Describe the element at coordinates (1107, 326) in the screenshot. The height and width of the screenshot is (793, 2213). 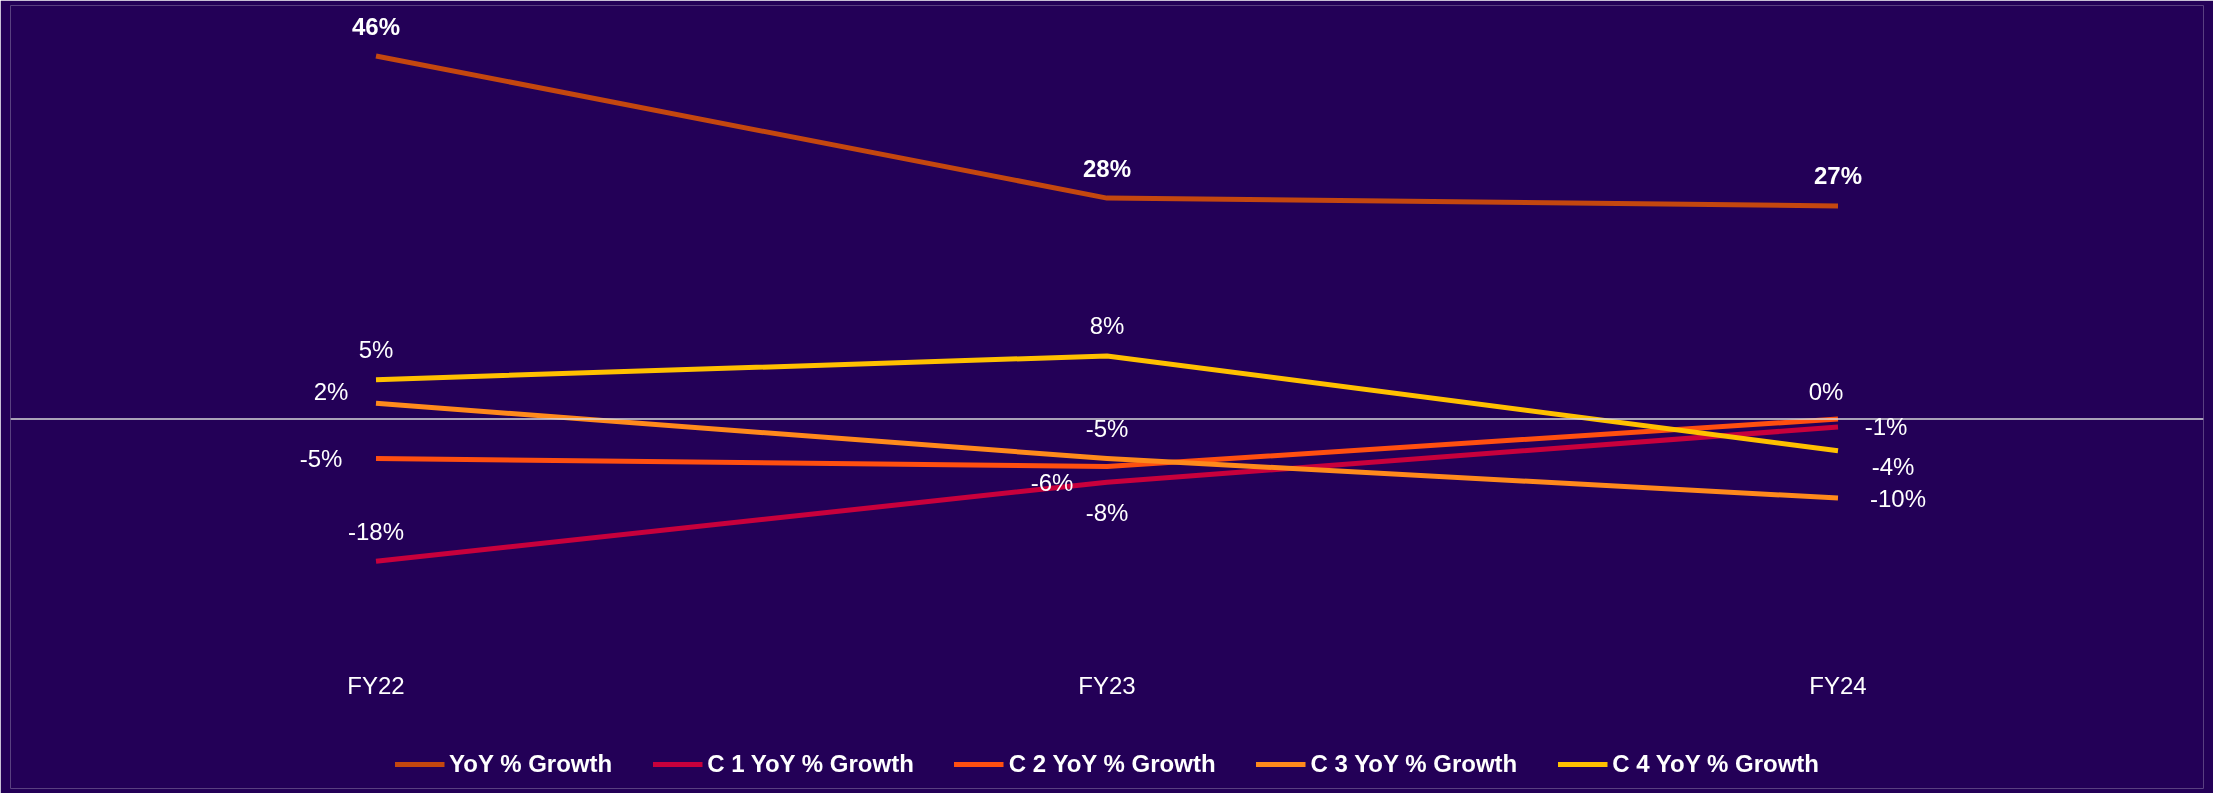
I see `data-label: 8%` at that location.